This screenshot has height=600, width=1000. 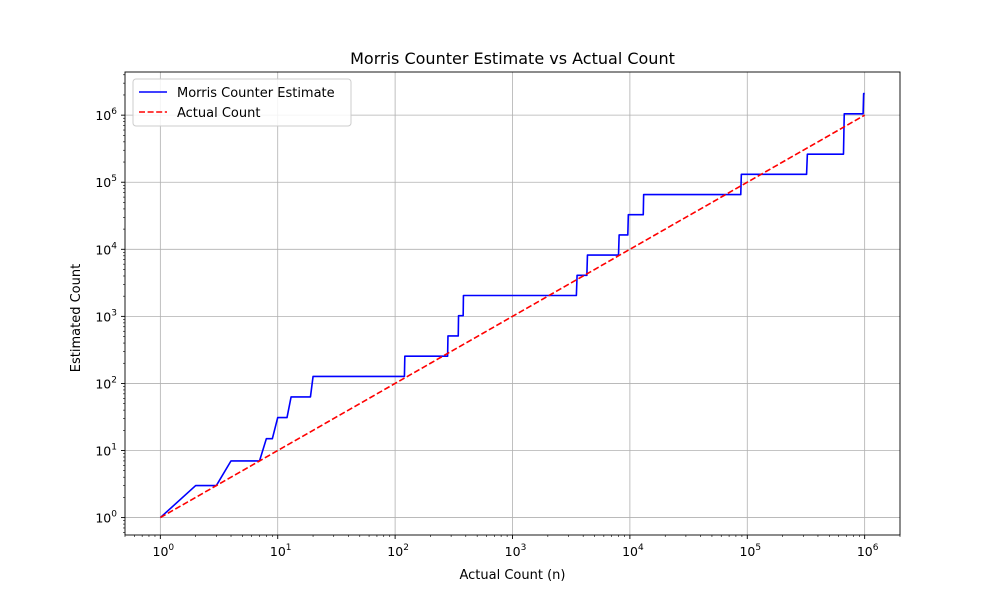 I want to click on x-axis-ticks: 100 101 102 103 104 105 106, so click(x=512, y=547).